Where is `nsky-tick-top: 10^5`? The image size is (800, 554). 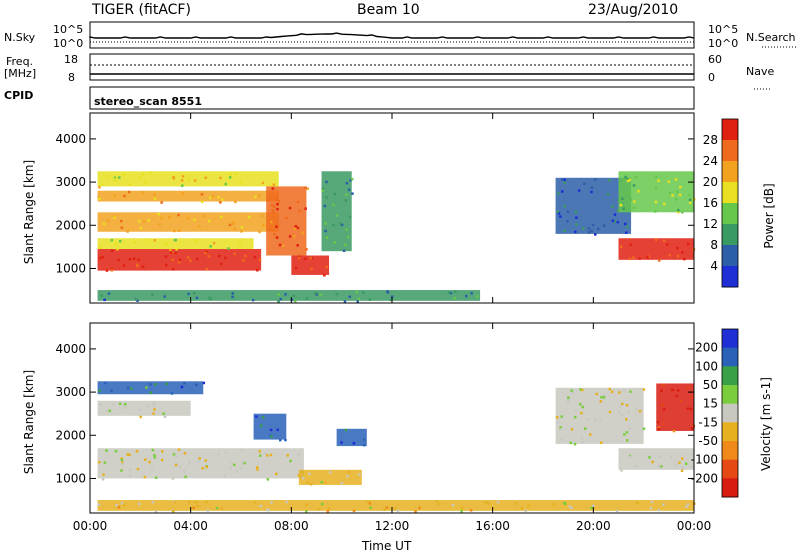
nsky-tick-top: 10^5 is located at coordinates (68, 29).